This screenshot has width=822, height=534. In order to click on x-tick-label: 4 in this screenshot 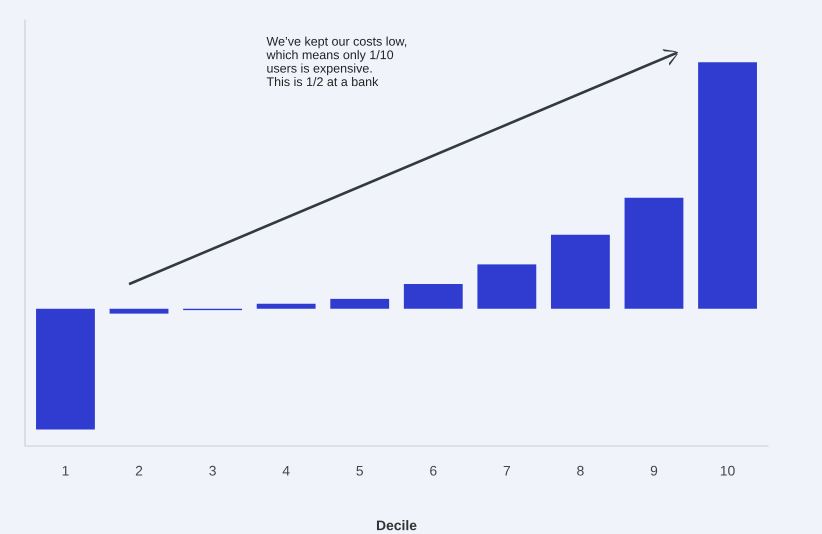, I will do `click(286, 471)`.